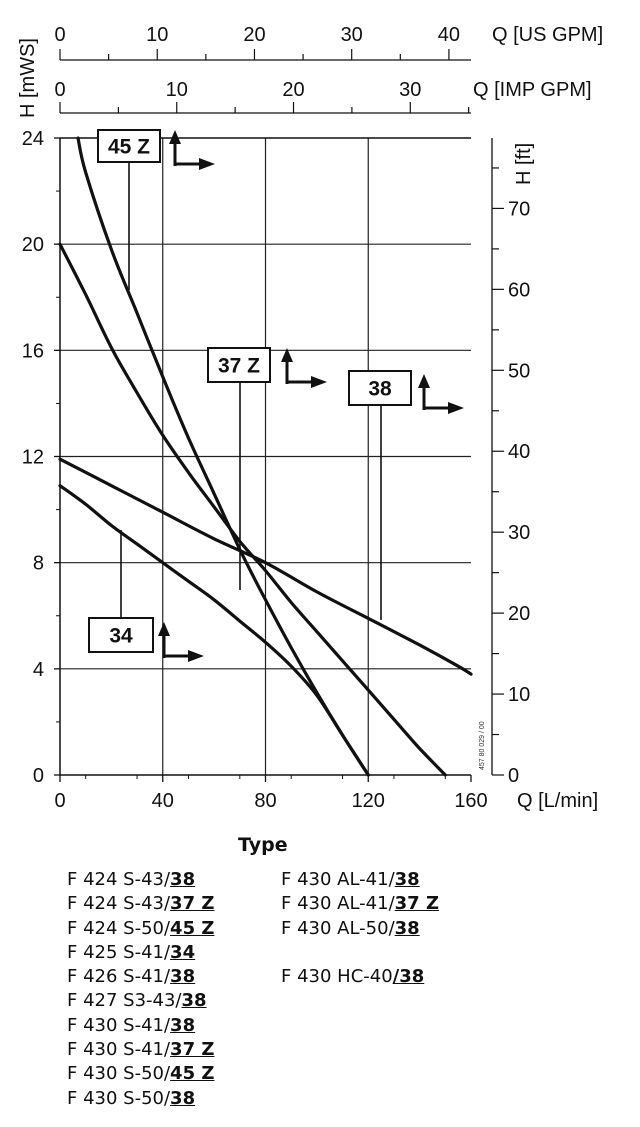  I want to click on tag-arrowhead-up-37-z, so click(287, 355).